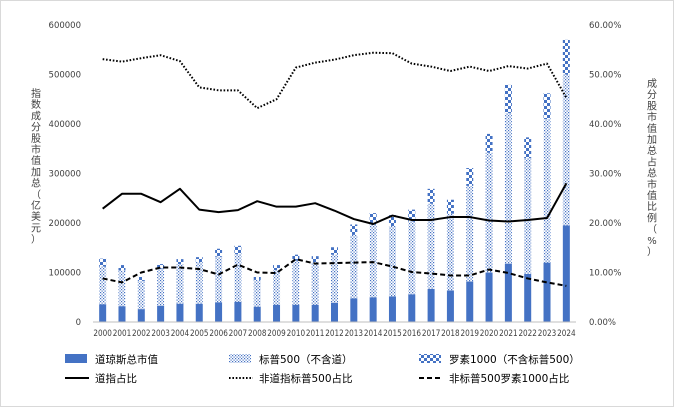 The width and height of the screenshot is (674, 410). What do you see at coordinates (508, 292) in the screenshot?
I see `bar-0-2021` at bounding box center [508, 292].